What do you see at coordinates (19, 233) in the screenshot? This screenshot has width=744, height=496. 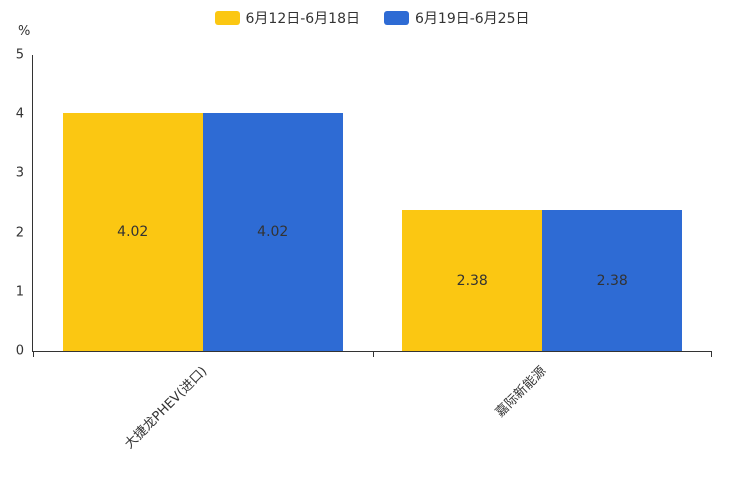 I see `y-axis-tick-label: 2` at bounding box center [19, 233].